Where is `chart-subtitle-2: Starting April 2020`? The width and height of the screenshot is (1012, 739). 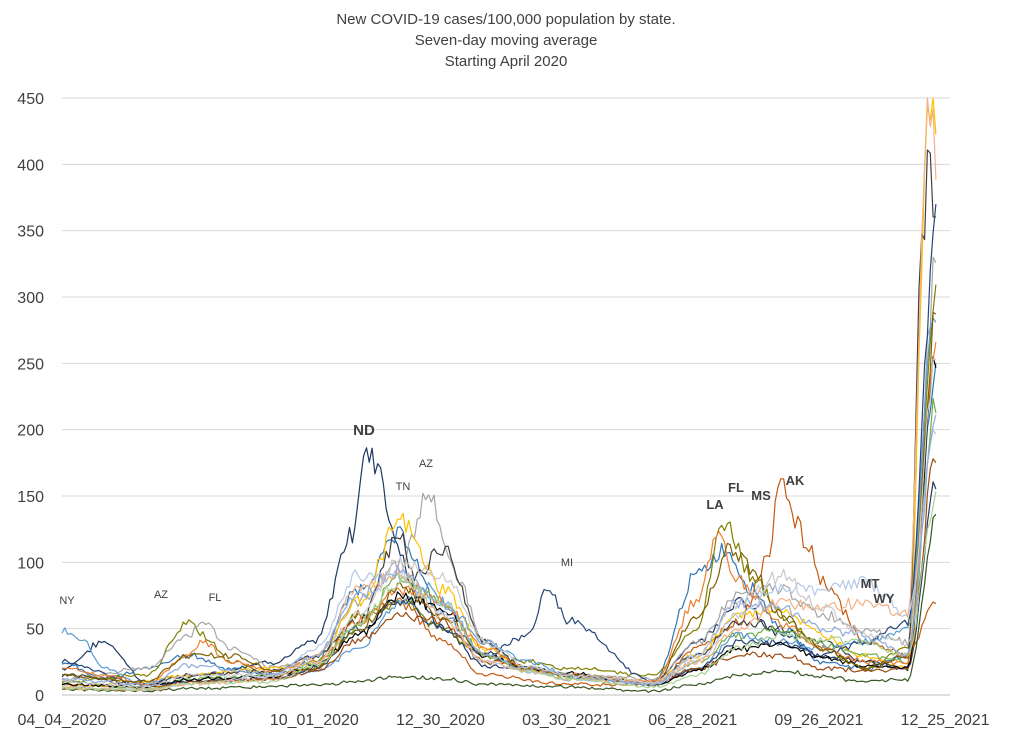 chart-subtitle-2: Starting April 2020 is located at coordinates (506, 61).